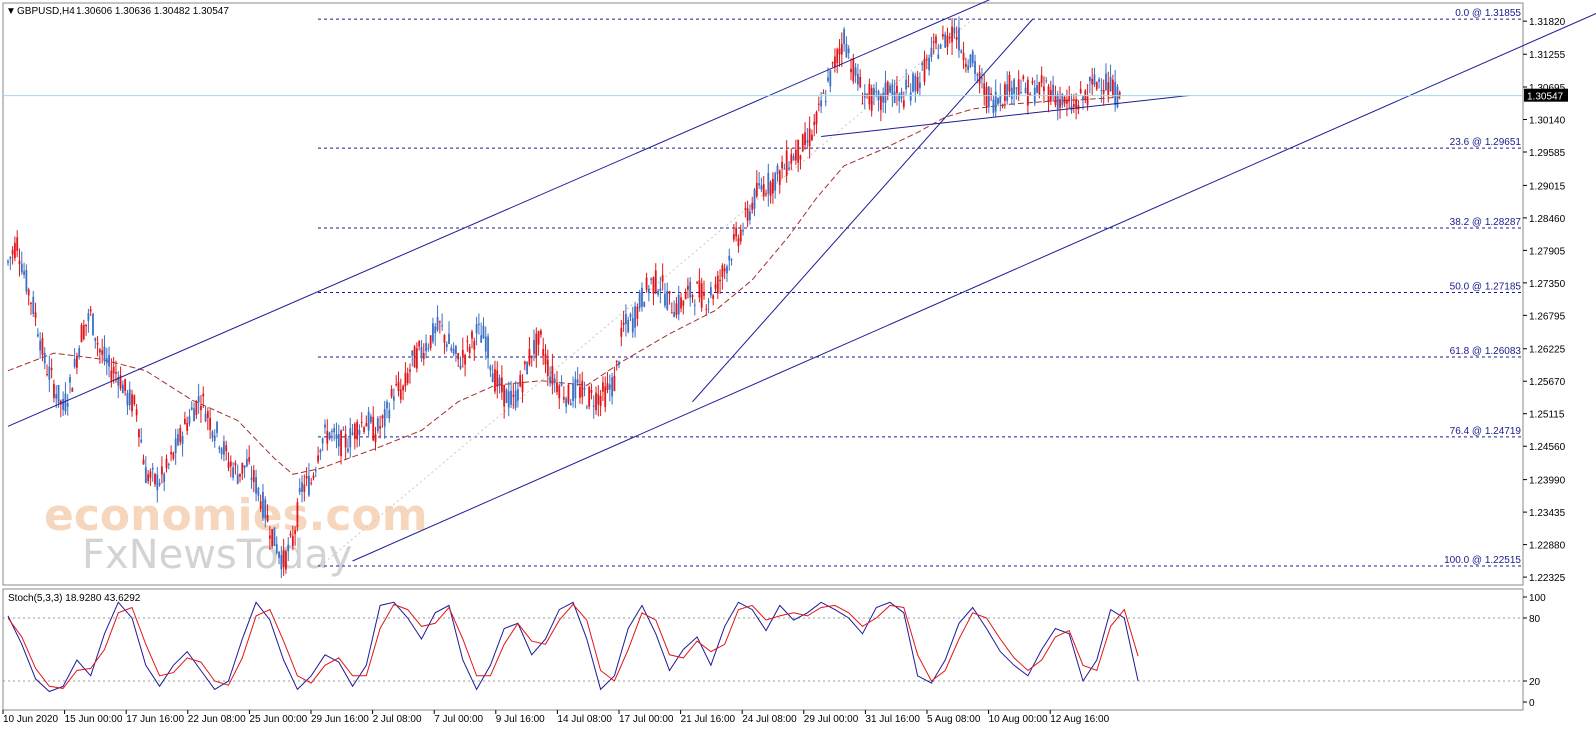 Image resolution: width=1596 pixels, height=743 pixels. I want to click on chart-dropdown-icon: ▼, so click(11, 11).